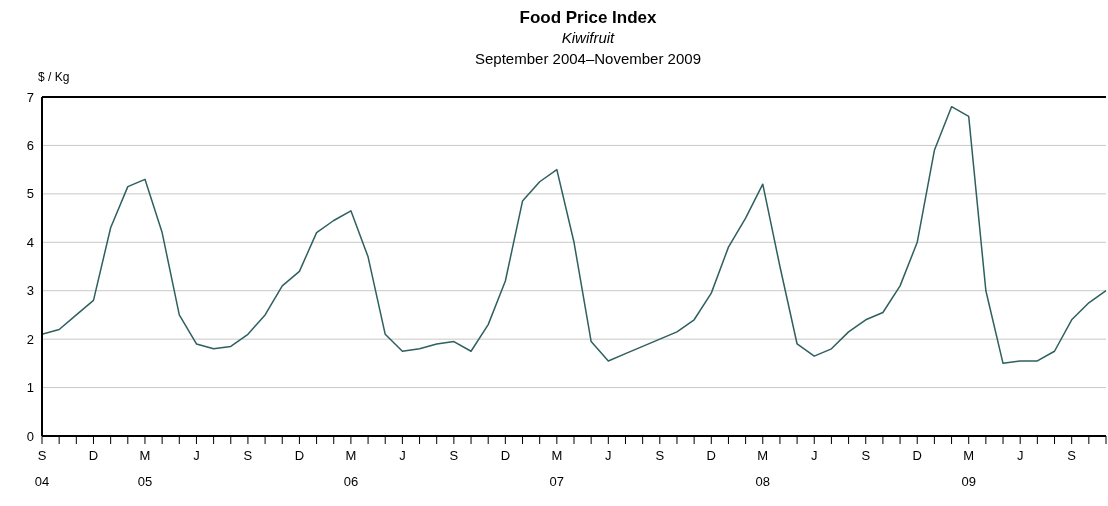 Image resolution: width=1108 pixels, height=506 pixels. Describe the element at coordinates (557, 468) in the screenshot. I see `x-tick-label: M 07` at that location.